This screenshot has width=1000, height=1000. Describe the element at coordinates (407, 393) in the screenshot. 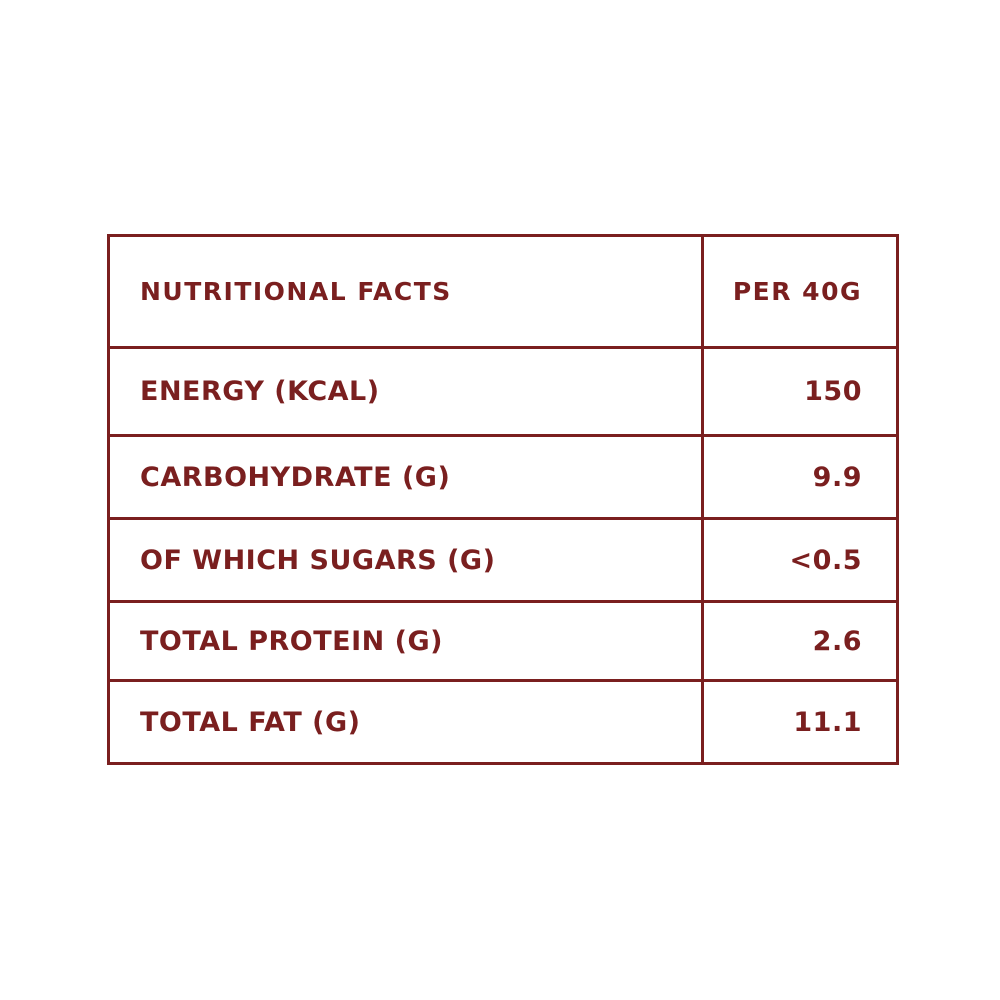

I see `row-energy-label: ENERGY (KCAL)` at that location.